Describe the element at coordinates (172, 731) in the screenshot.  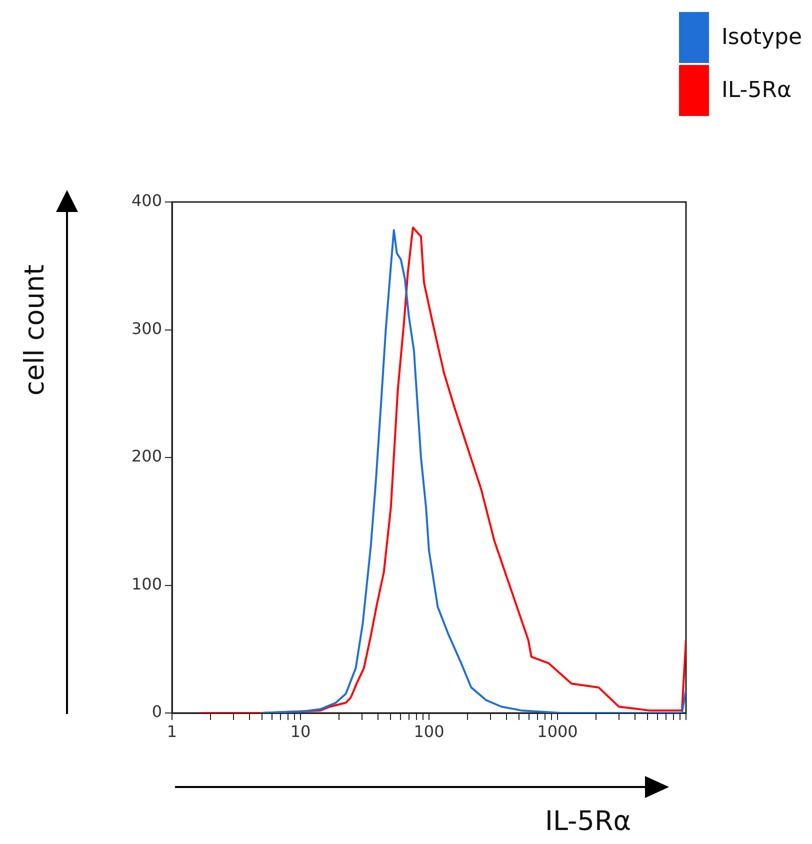
I see `x-tick-label: 1` at that location.